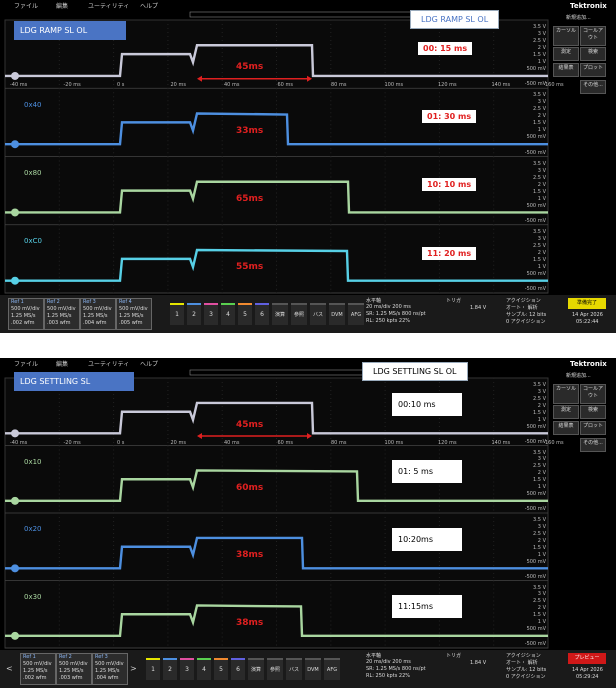 The width and height of the screenshot is (616, 688). What do you see at coordinates (454, 301) in the screenshot?
I see `trigger-title: トリガ` at bounding box center [454, 301].